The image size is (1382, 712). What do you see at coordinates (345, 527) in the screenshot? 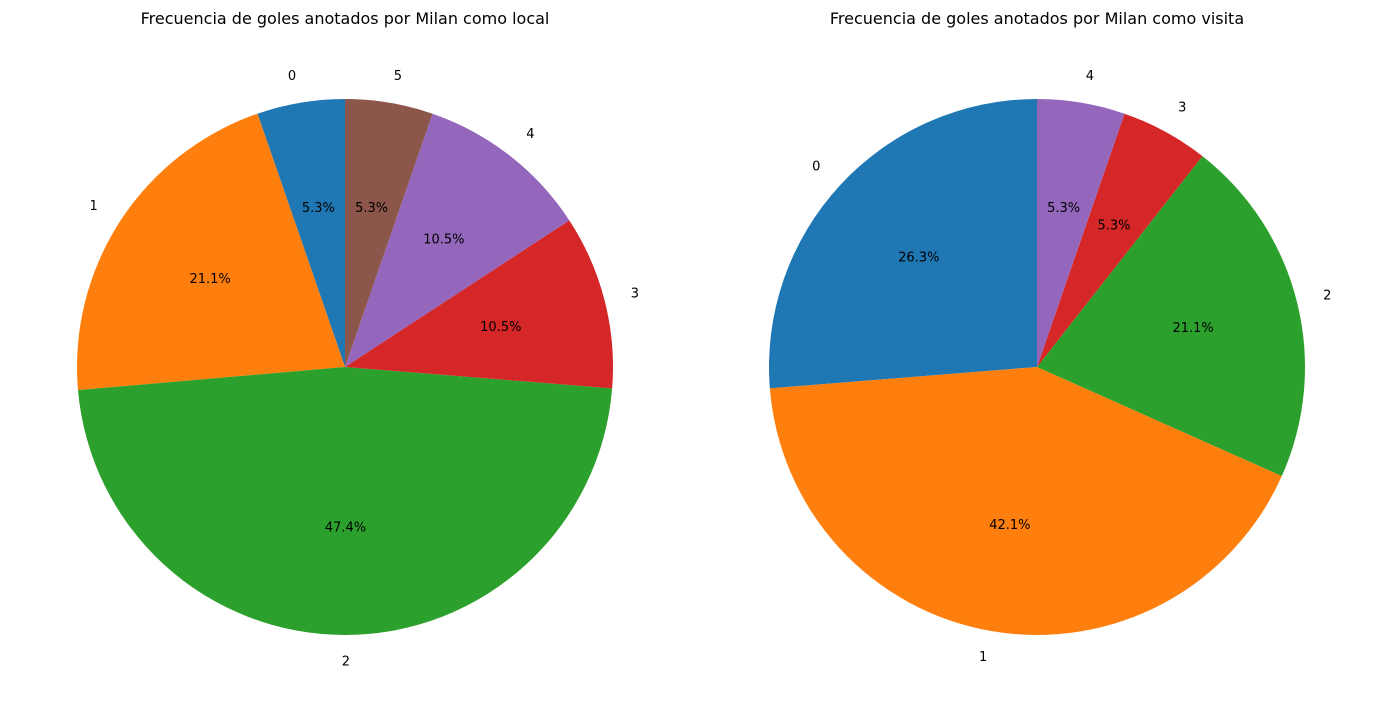
I see `percent-label-local-2: 47.4%` at bounding box center [345, 527].